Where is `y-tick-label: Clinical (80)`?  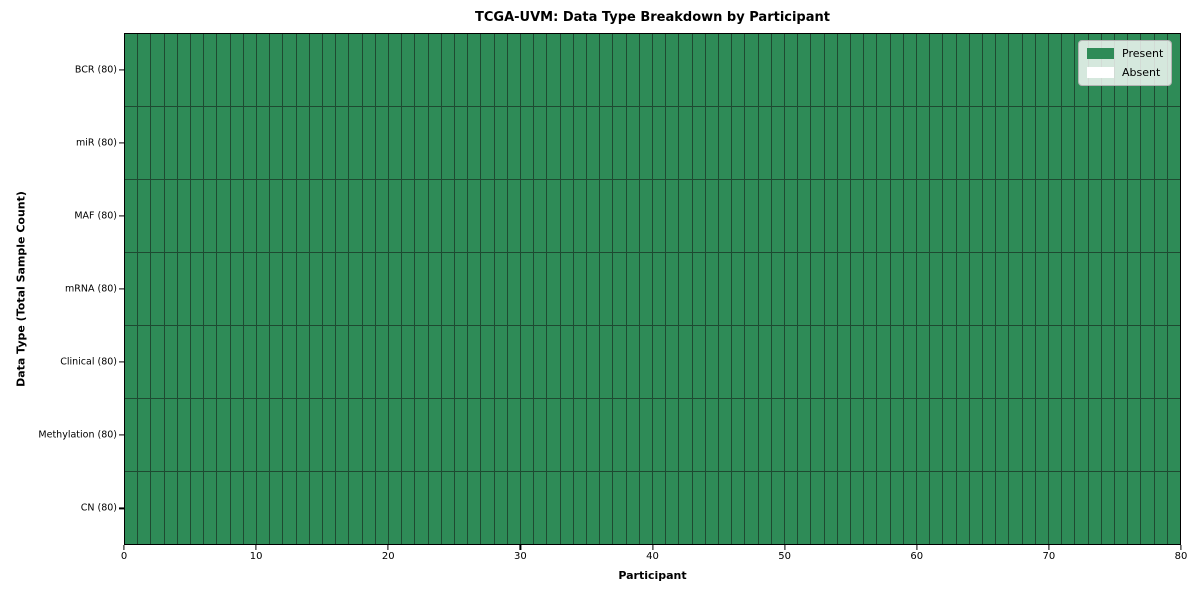
y-tick-label: Clinical (80) is located at coordinates (88, 362).